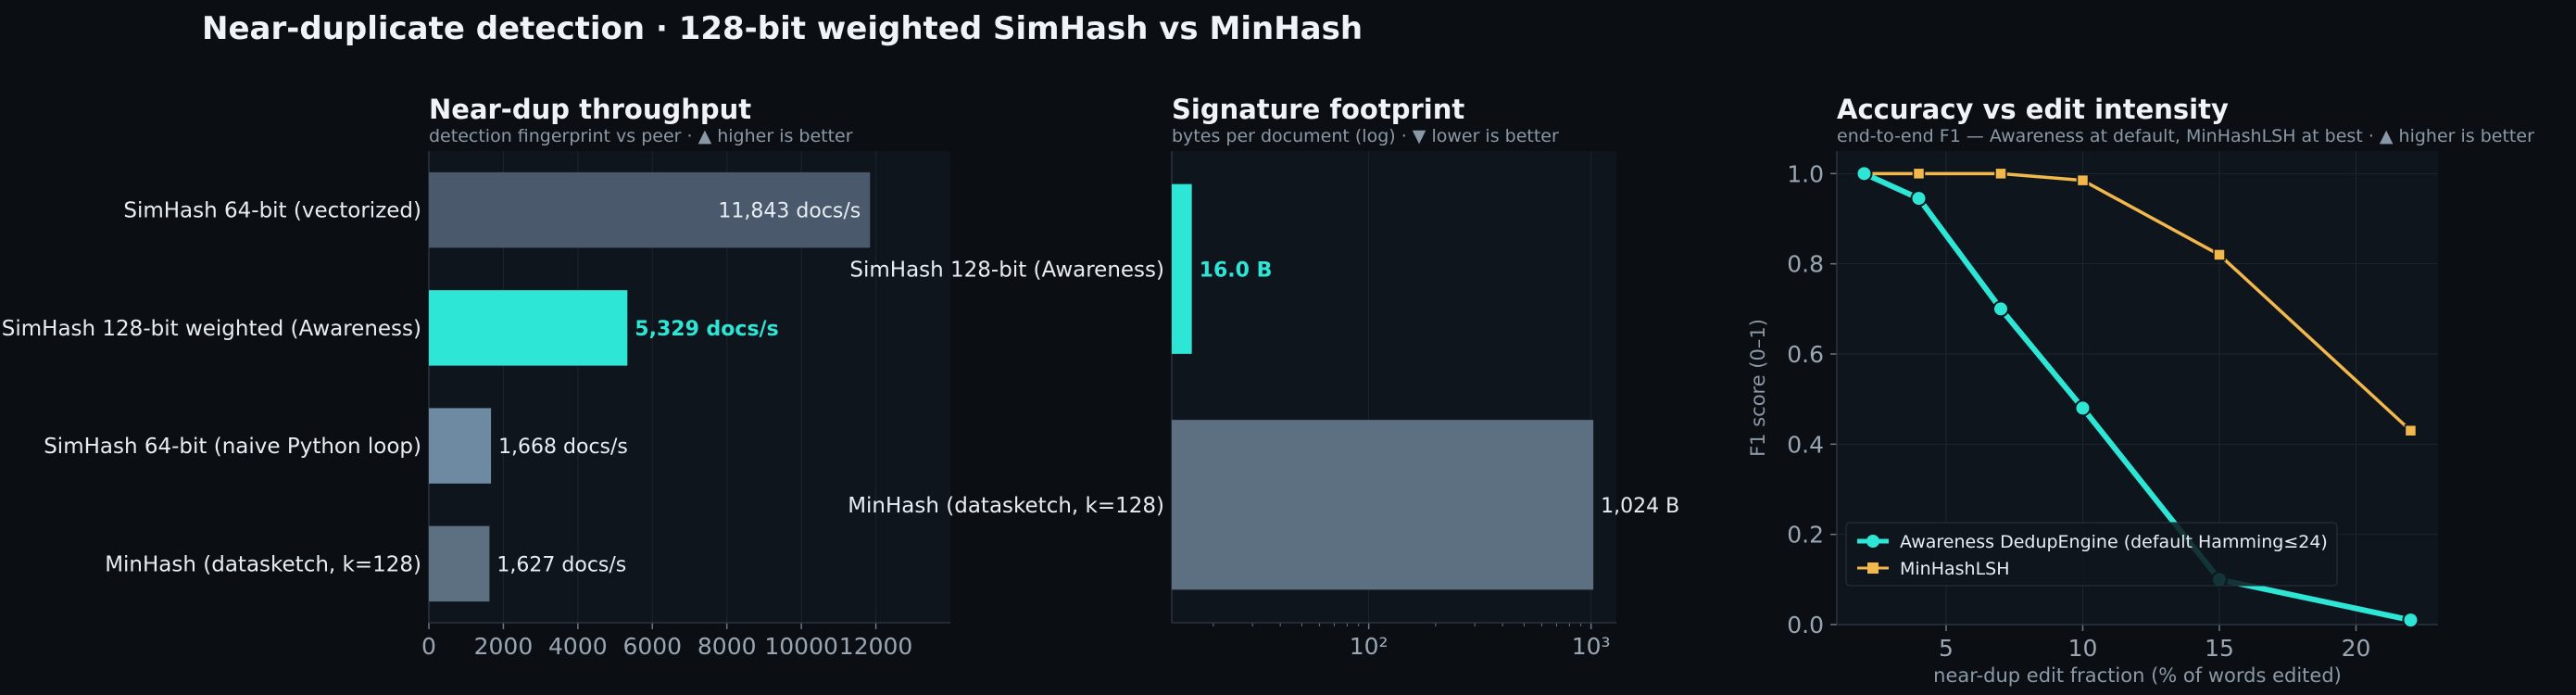 The height and width of the screenshot is (695, 2576). What do you see at coordinates (2083, 648) in the screenshot?
I see `x-tick-label: 10` at bounding box center [2083, 648].